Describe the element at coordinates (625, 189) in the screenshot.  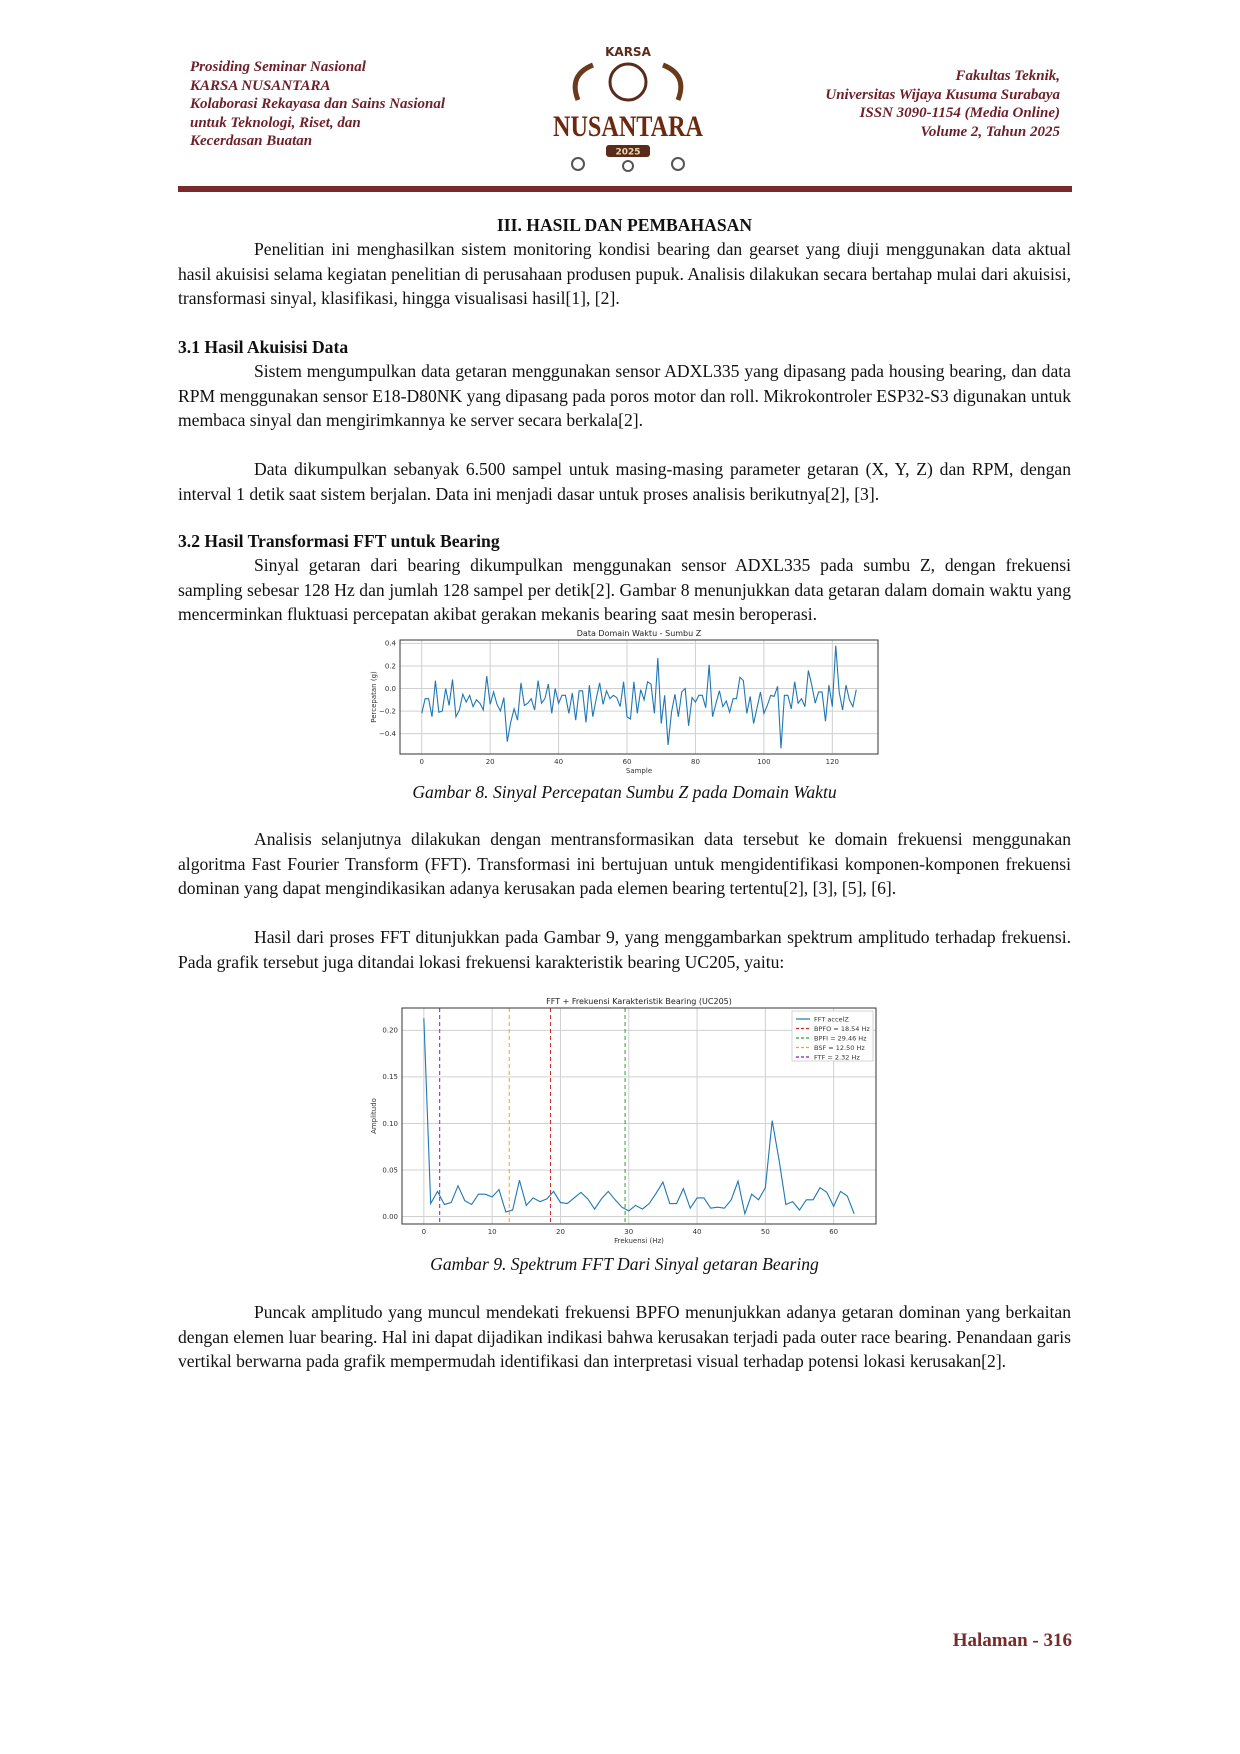
I see `header-rule` at that location.